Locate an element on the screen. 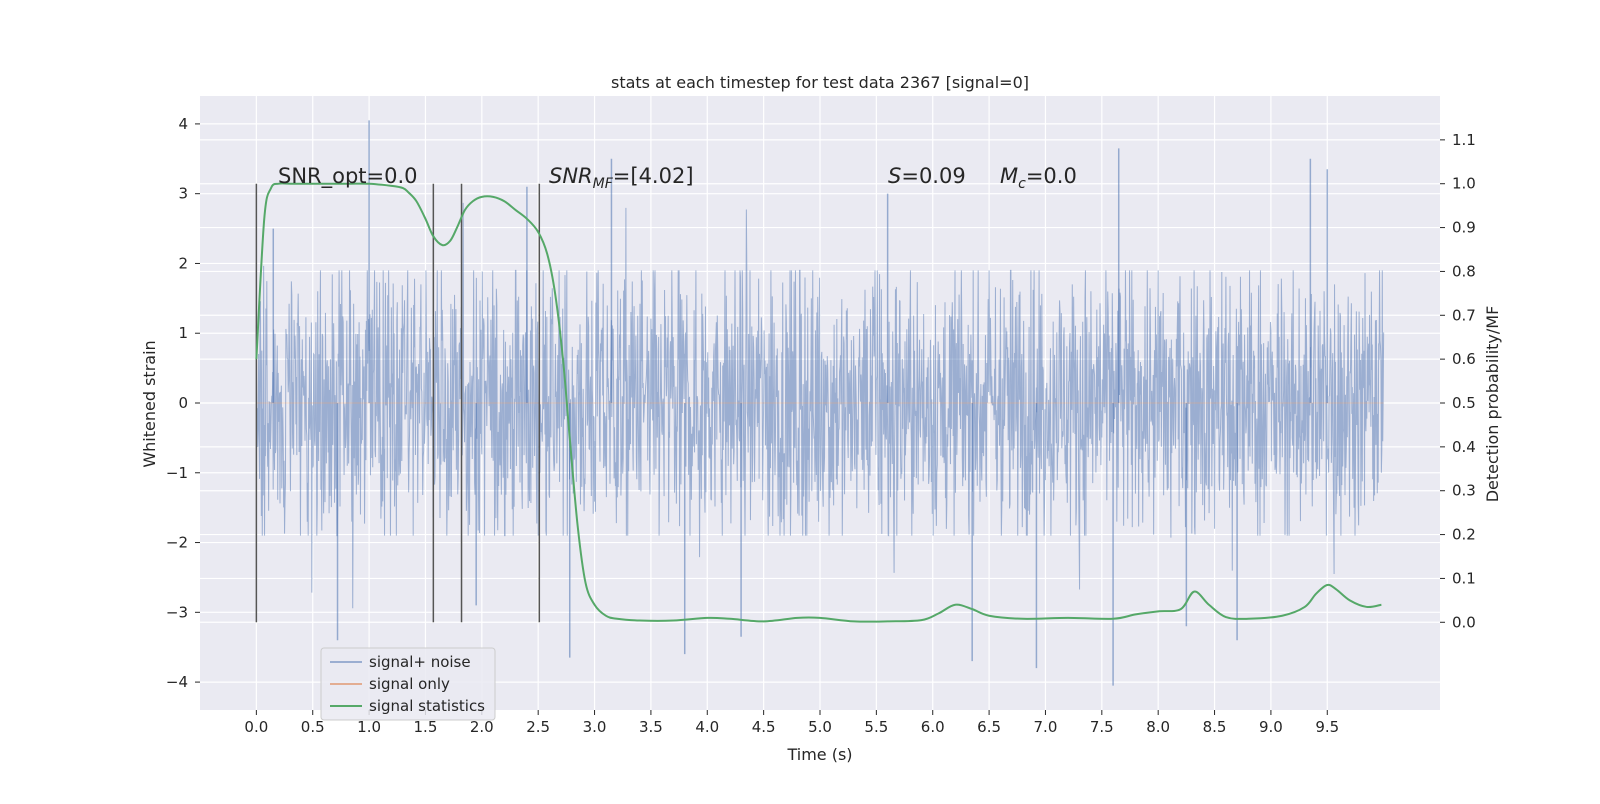  y-right-tick-label: 0.6 is located at coordinates (1464, 359).